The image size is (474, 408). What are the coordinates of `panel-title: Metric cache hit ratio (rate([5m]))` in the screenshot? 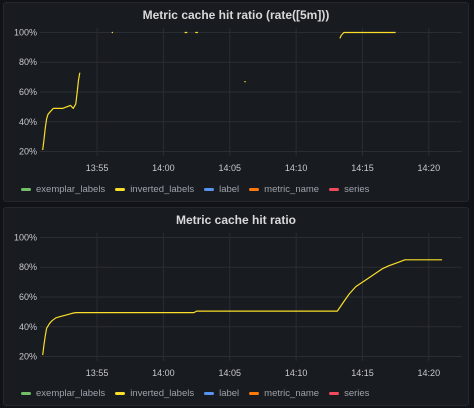 It's located at (236, 15).